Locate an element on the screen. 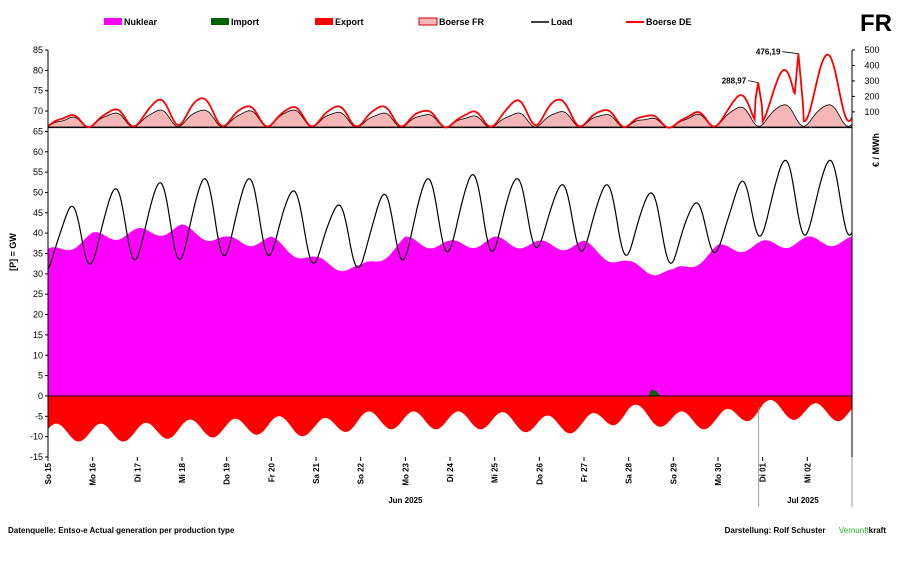  y2-tick-label: 200 is located at coordinates (871, 96).